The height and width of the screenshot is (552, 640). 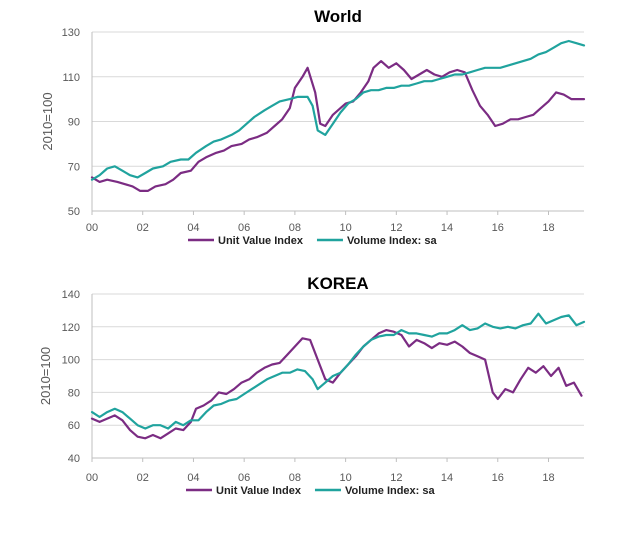 What do you see at coordinates (71, 328) in the screenshot?
I see `y-tick-label: 120` at bounding box center [71, 328].